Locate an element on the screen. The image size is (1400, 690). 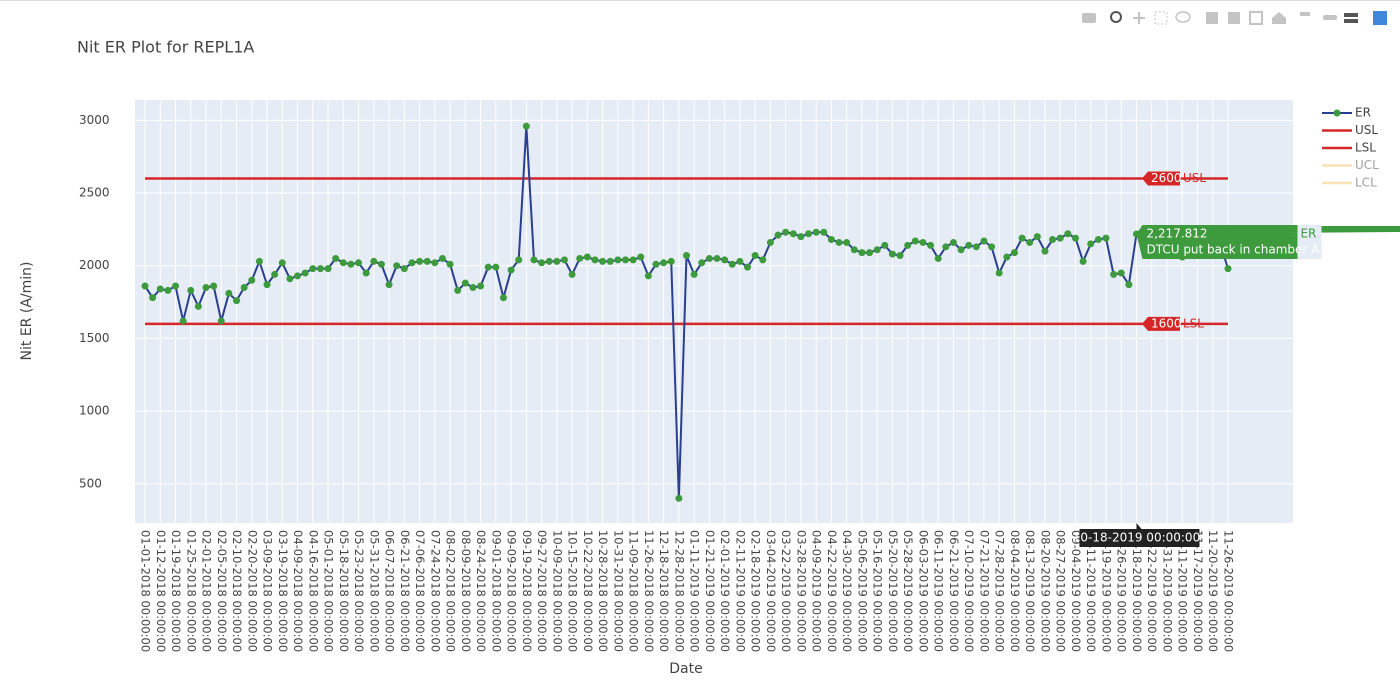
x-tick-label: 05-28-2019 00:00:00 is located at coordinates (908, 591).